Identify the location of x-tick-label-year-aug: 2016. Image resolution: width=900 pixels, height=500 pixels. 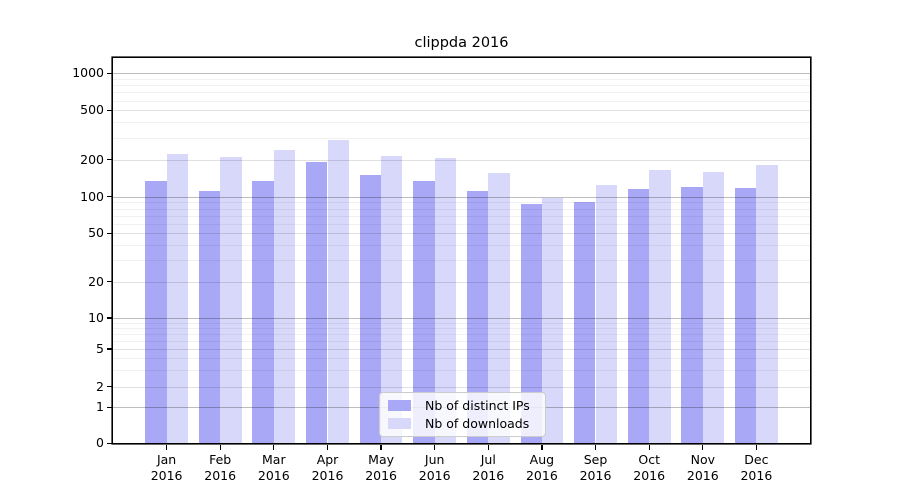
(541, 476).